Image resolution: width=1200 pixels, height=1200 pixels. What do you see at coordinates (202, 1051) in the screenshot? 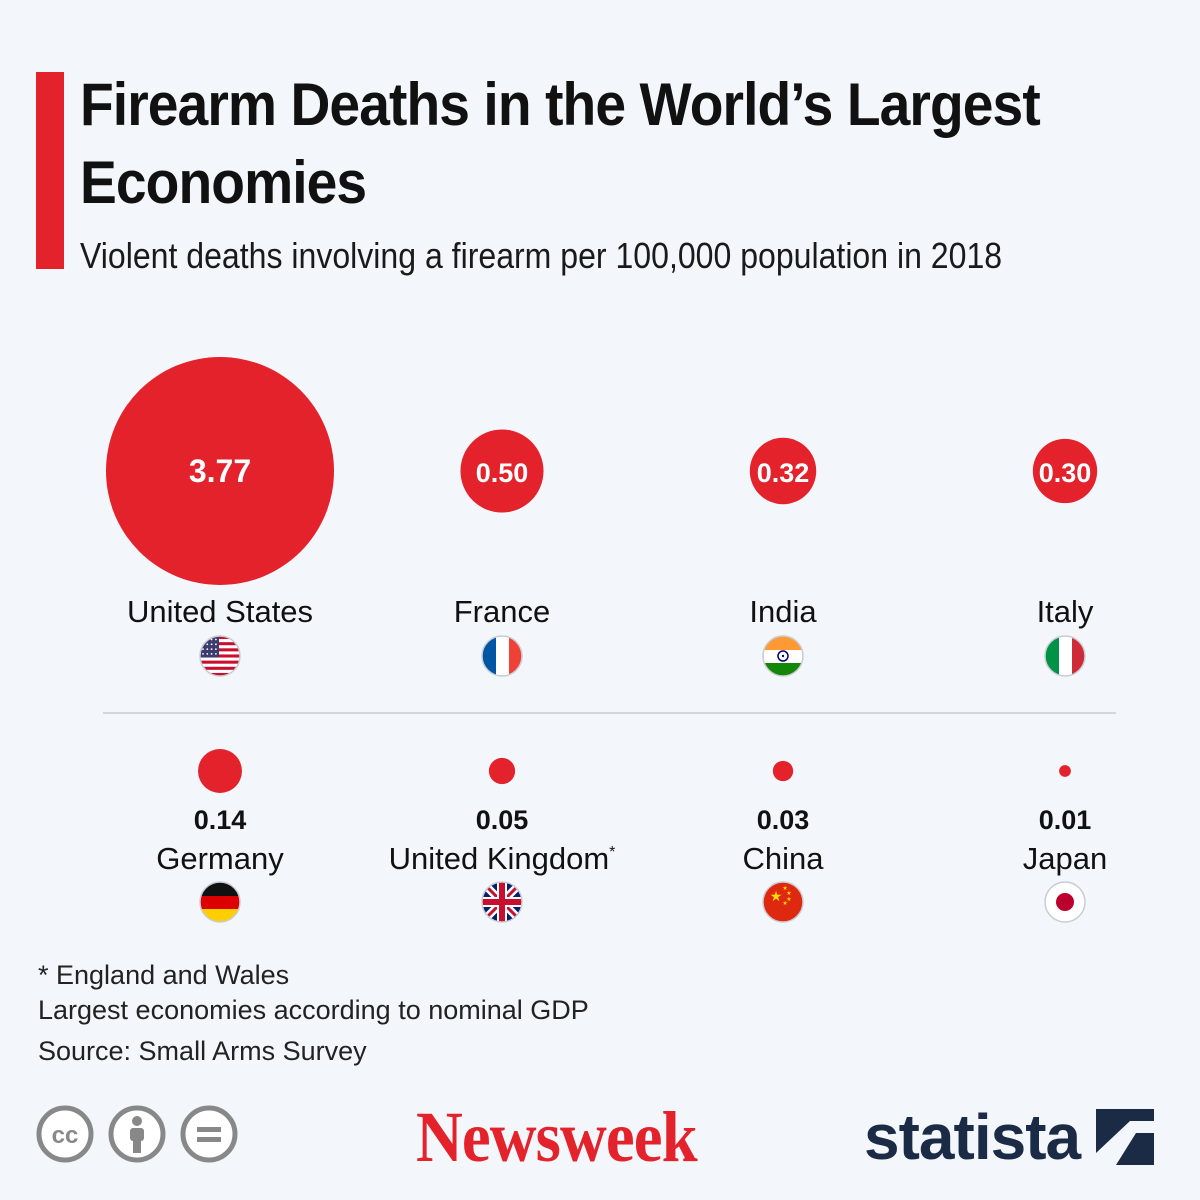
I see `source-text: Source: Small Arms Survey` at bounding box center [202, 1051].